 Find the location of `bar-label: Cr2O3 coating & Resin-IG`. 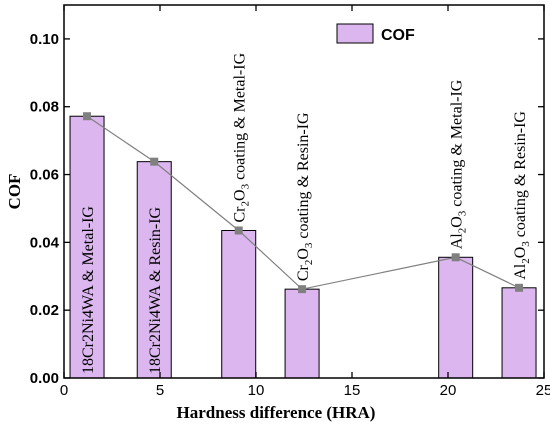

bar-label: Cr2O3 coating & Resin-IG is located at coordinates (305, 196).